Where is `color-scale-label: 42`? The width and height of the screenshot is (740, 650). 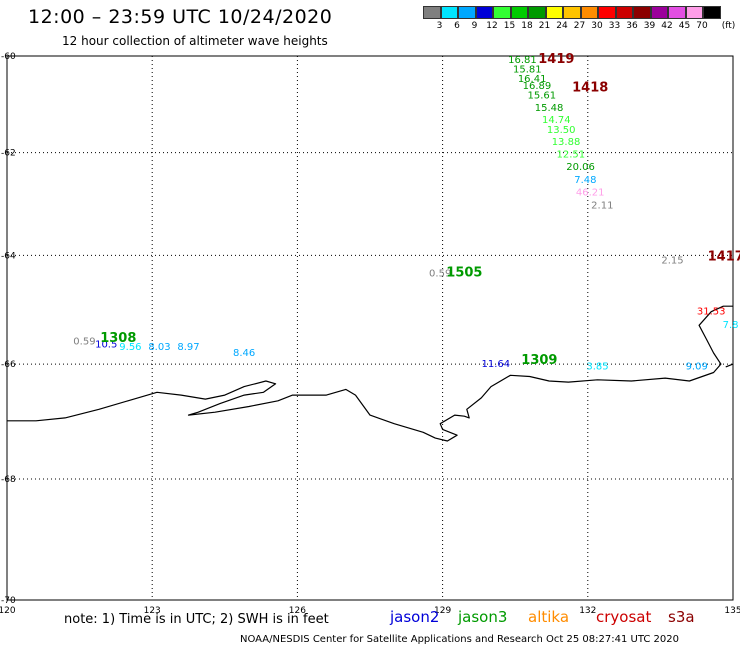
color-scale-label: 42 is located at coordinates (667, 26).